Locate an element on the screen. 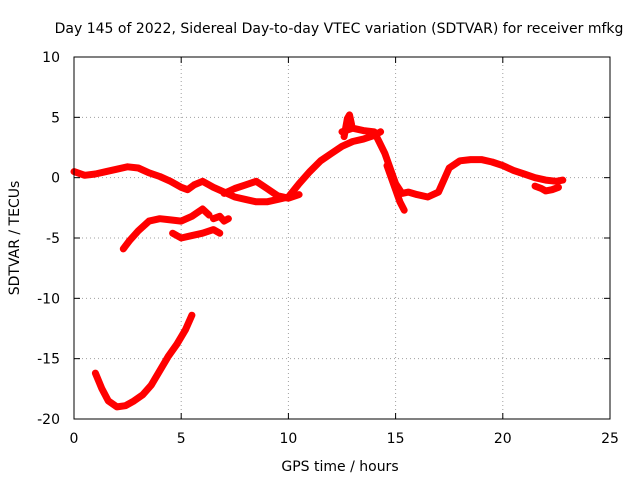 The width and height of the screenshot is (640, 480). y-tick-label: -15 is located at coordinates (48, 360).